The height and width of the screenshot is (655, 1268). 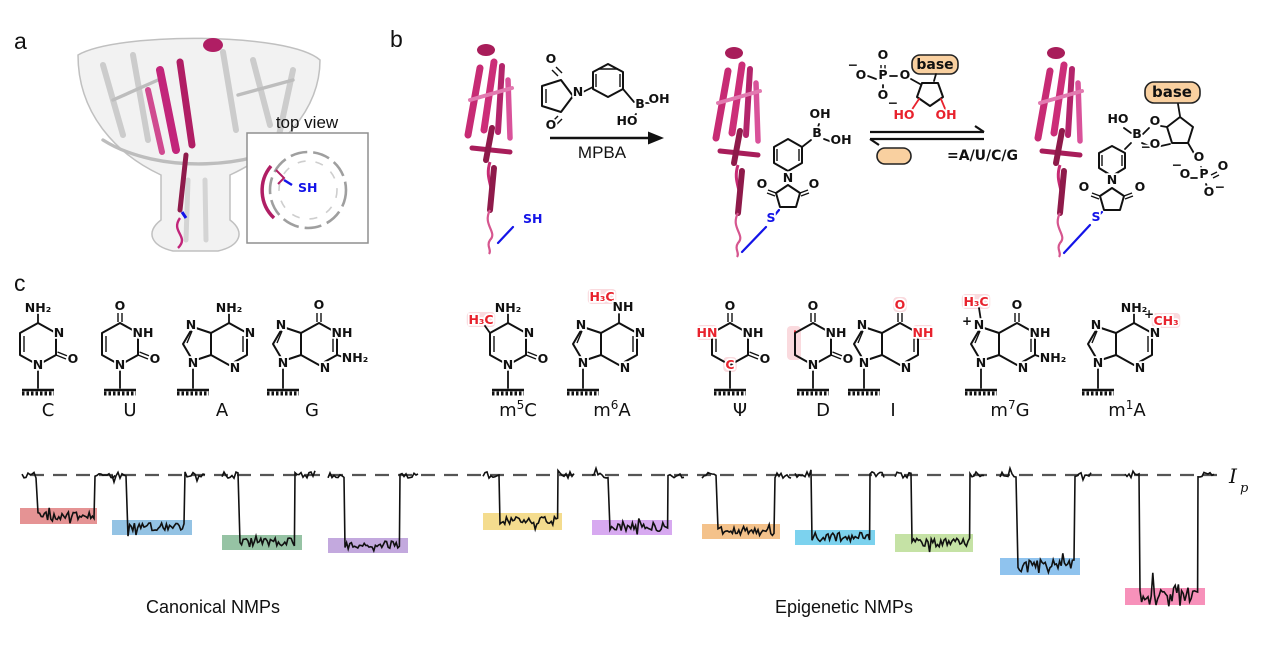 I want to click on atom-label: P, so click(x=1203, y=173).